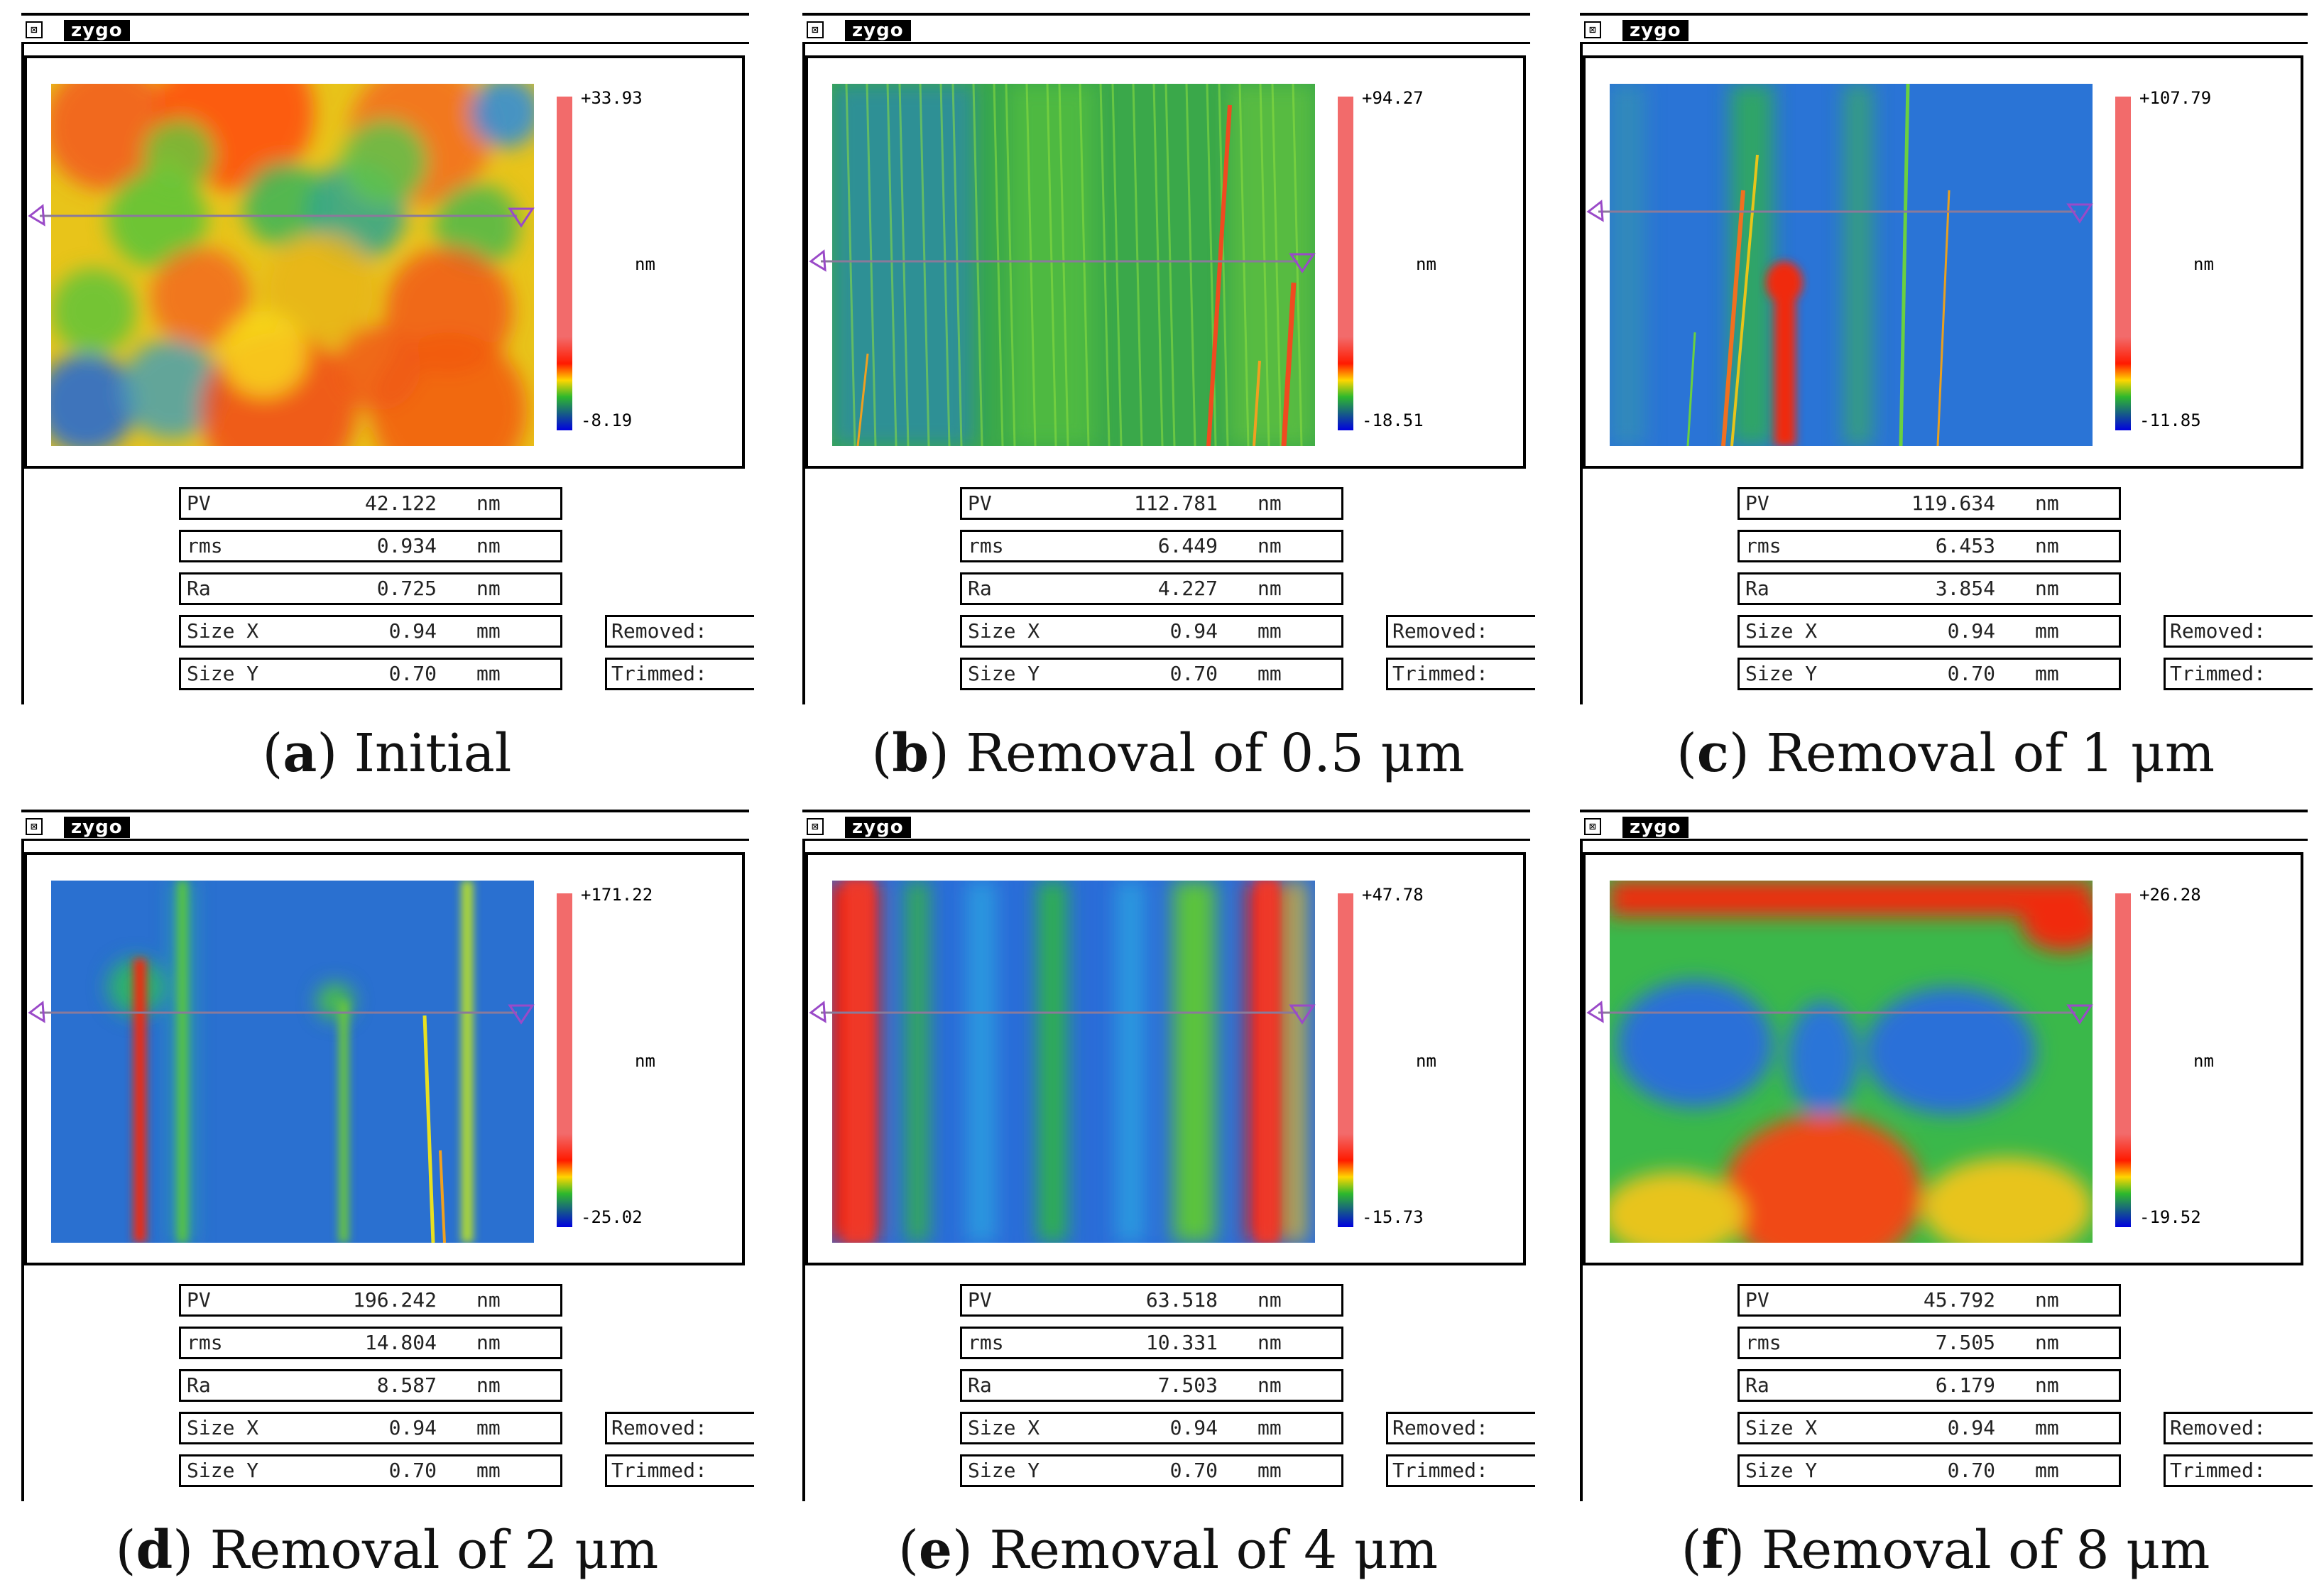 Image resolution: width=2324 pixels, height=1590 pixels. Describe the element at coordinates (1151, 546) in the screenshot. I see `stat-box: rms 6.449 nm` at that location.